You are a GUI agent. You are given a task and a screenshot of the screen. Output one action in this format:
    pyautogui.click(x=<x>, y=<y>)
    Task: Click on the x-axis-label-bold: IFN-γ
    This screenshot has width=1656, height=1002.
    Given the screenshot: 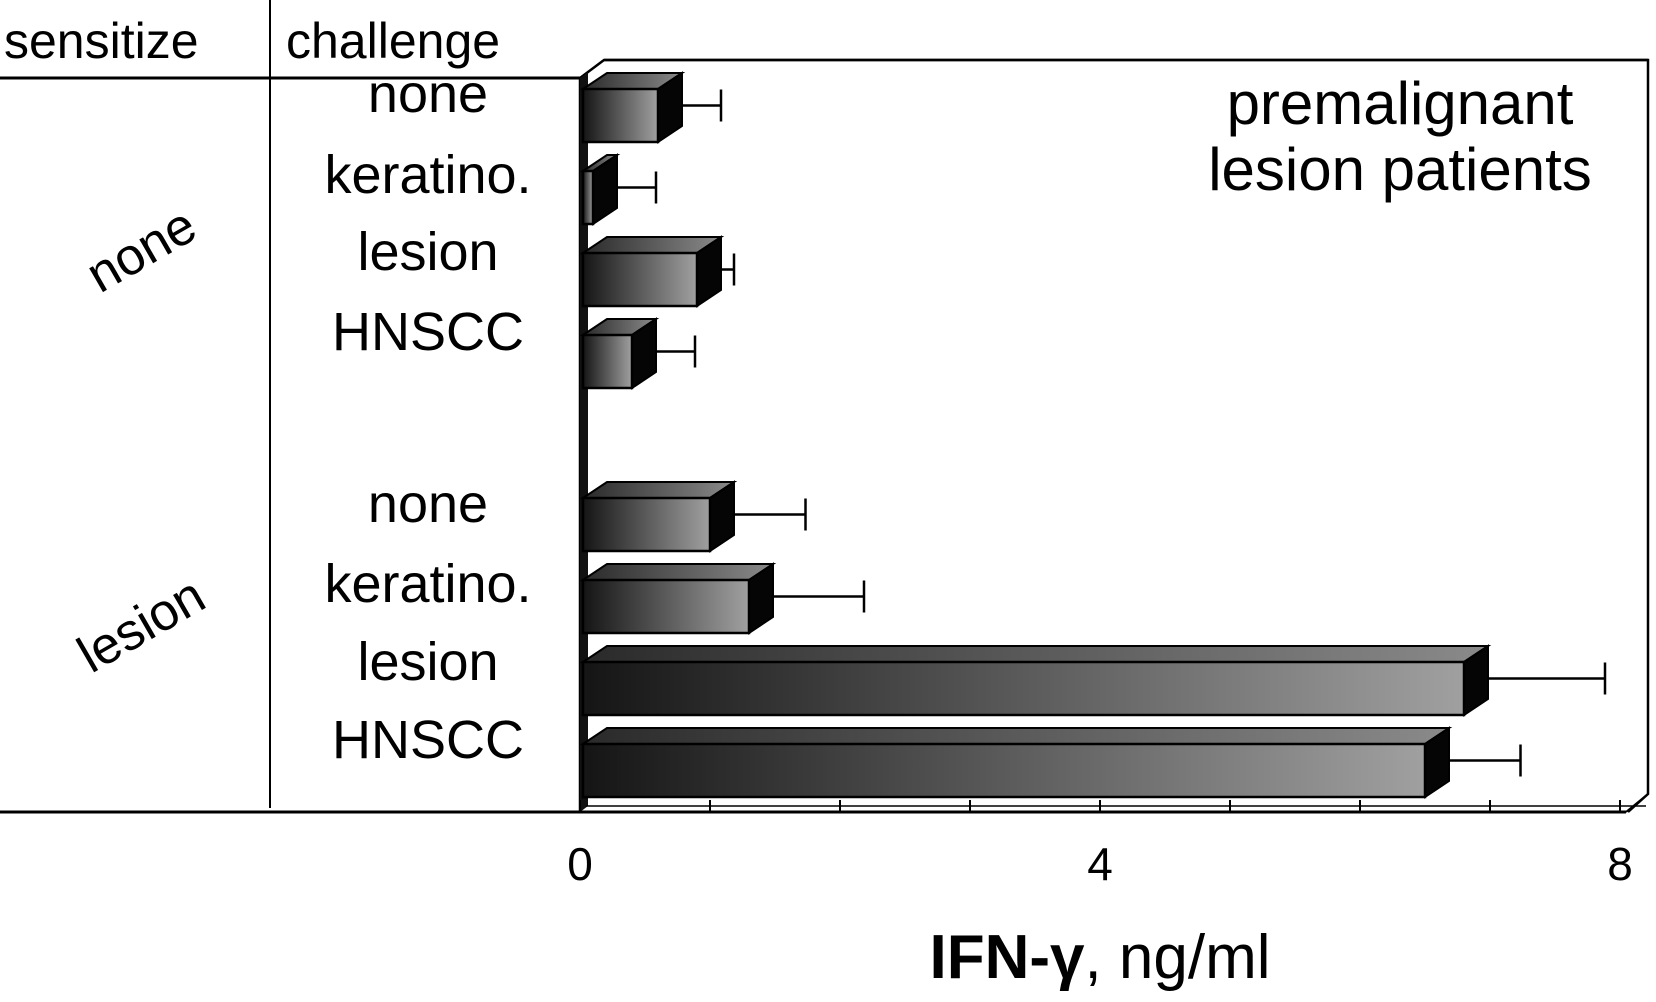 What is the action you would take?
    pyautogui.click(x=1007, y=957)
    